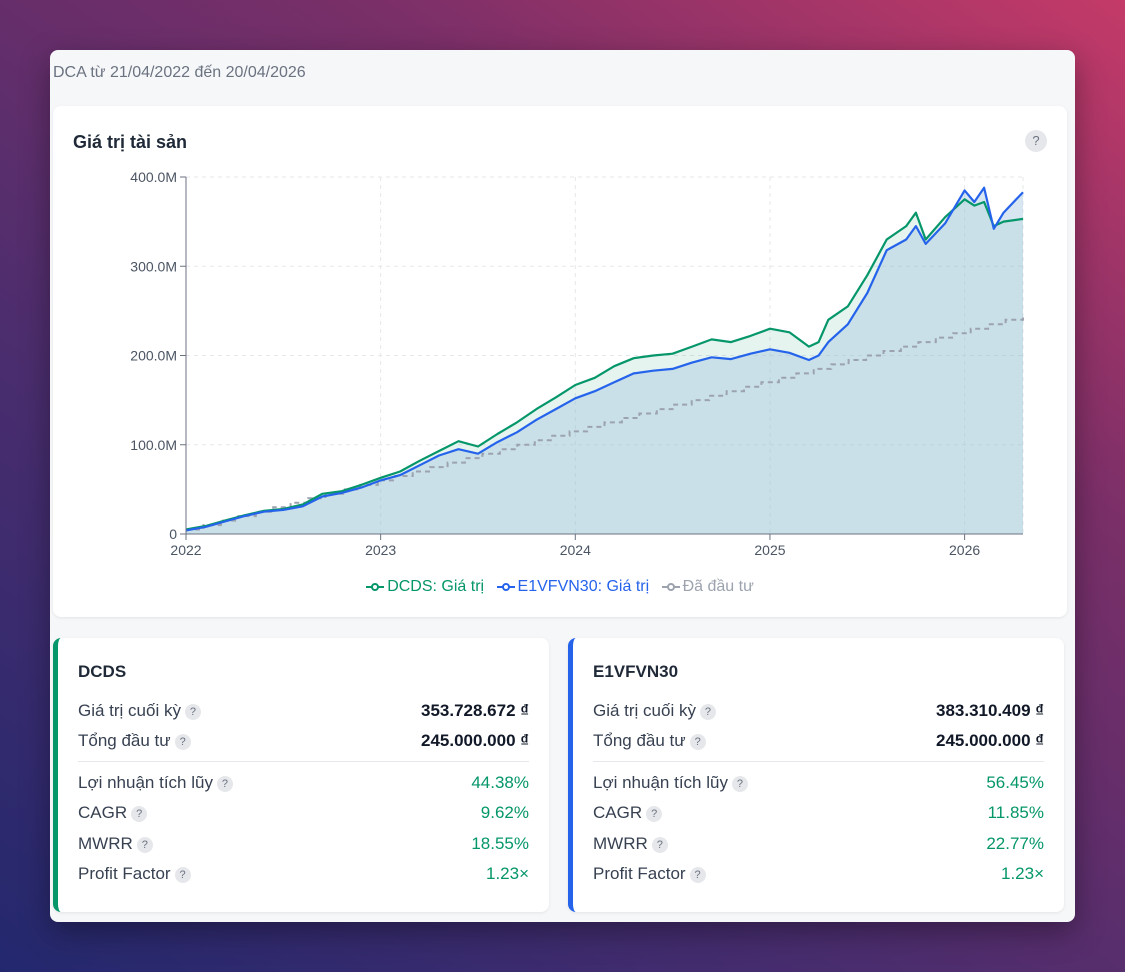 This screenshot has width=1125, height=972. I want to click on stat-card-title: DCDS, so click(102, 671).